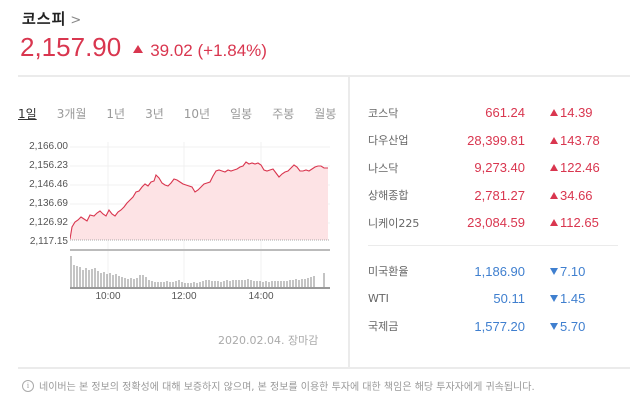 The image size is (640, 406). I want to click on section-divider, so click(493, 245).